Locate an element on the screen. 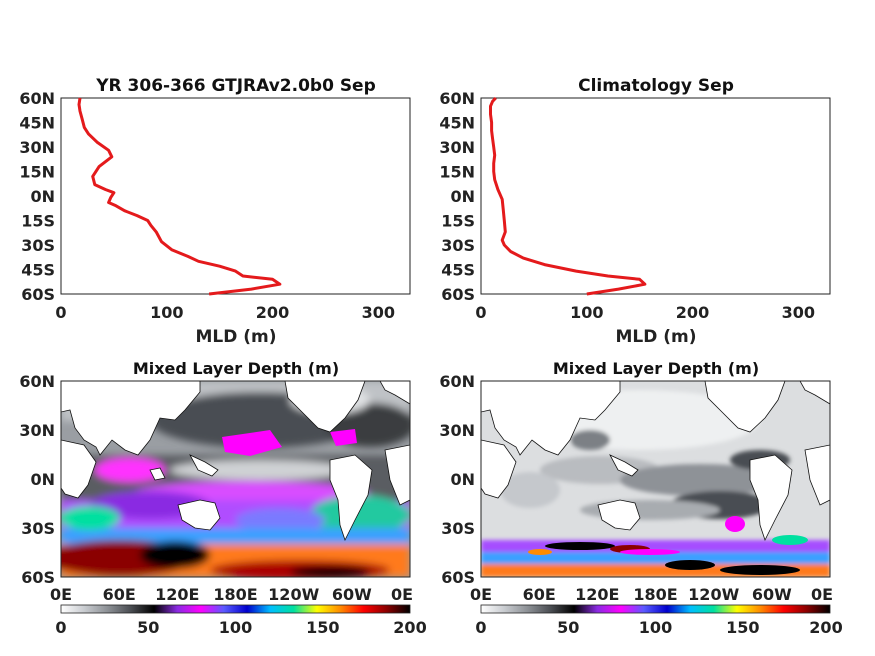 Image resolution: width=875 pixels, height=656 pixels. mld-hotspots is located at coordinates (668, 545).